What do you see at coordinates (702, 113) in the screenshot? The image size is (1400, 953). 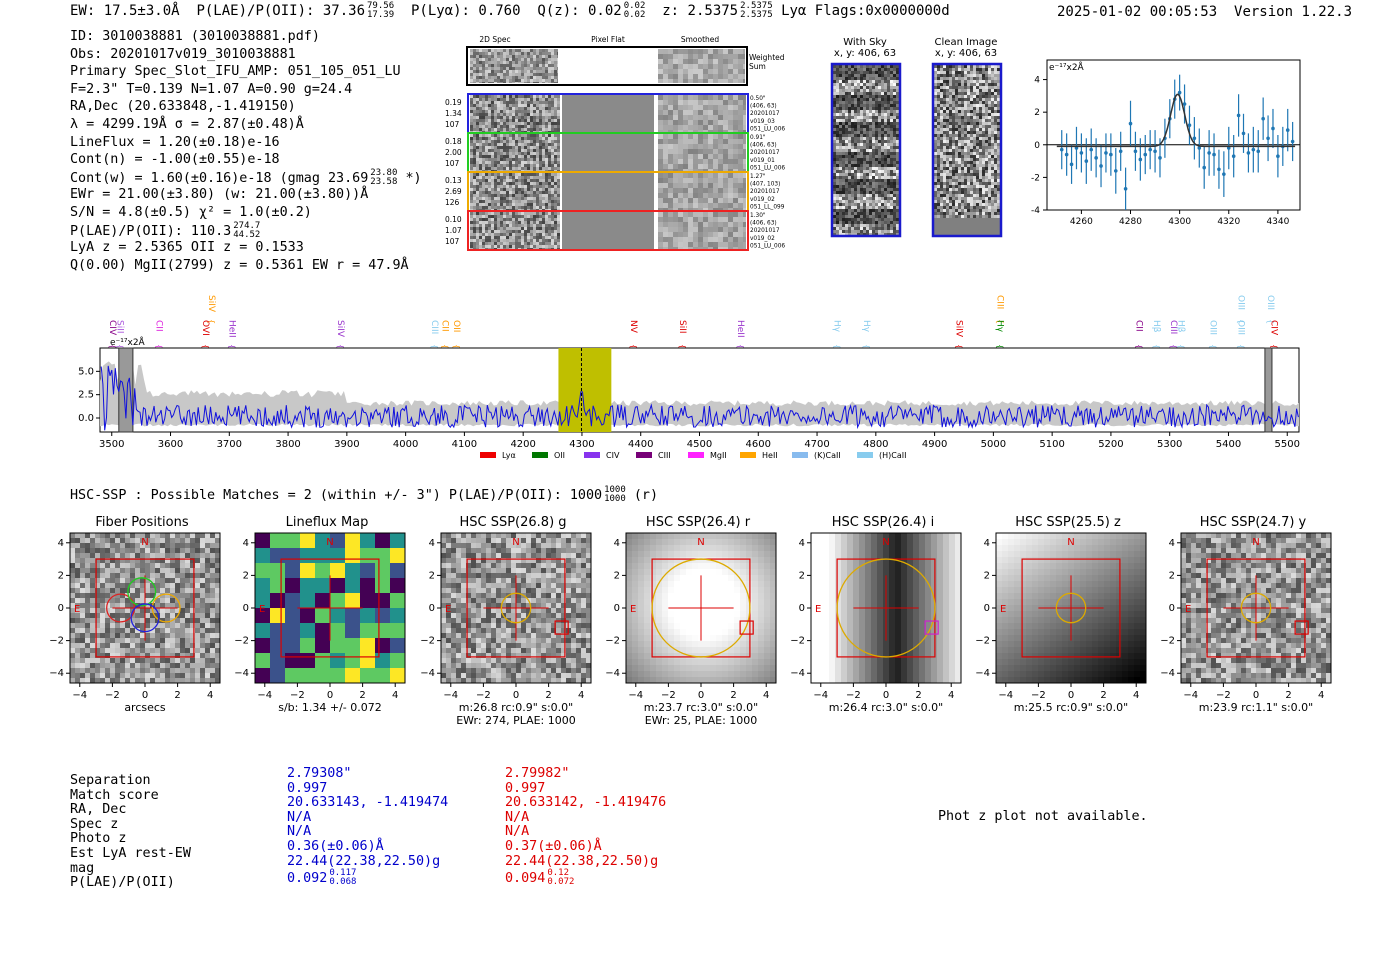 I see `row-smoothed` at bounding box center [702, 113].